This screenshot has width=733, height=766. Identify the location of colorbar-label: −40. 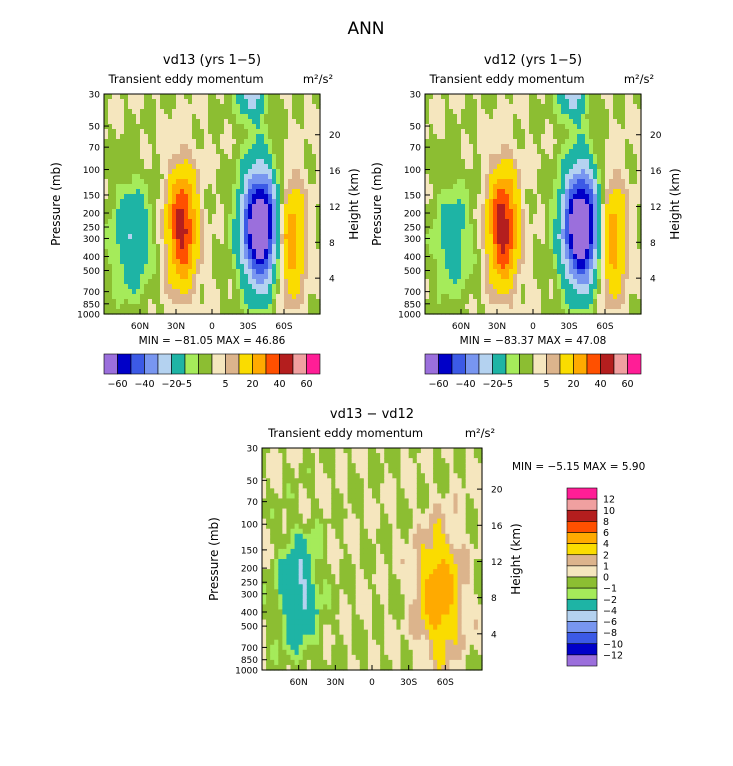
(144, 384).